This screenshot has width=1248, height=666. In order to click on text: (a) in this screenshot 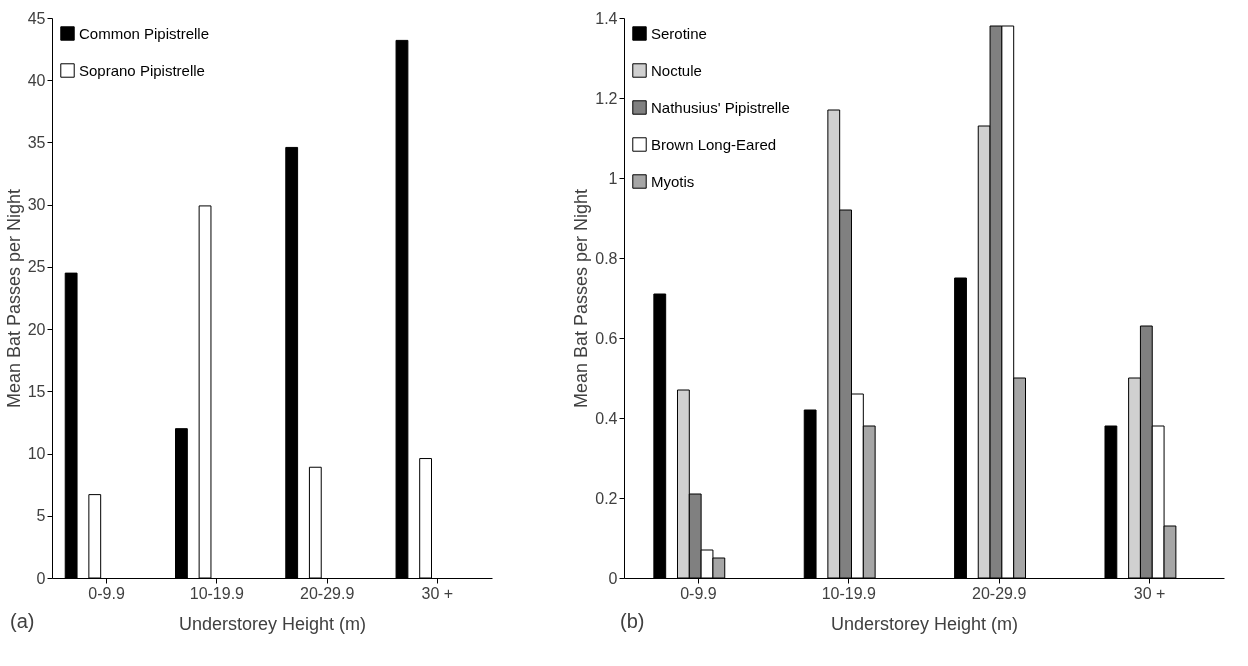, I will do `click(22, 621)`.